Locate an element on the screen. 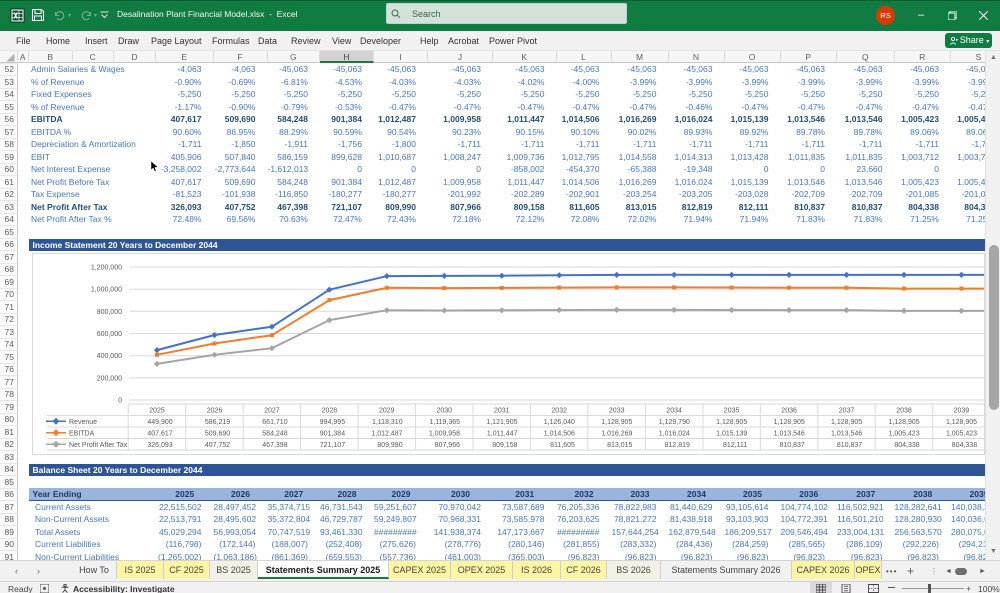  svg-text: 0 is located at coordinates (120, 401).